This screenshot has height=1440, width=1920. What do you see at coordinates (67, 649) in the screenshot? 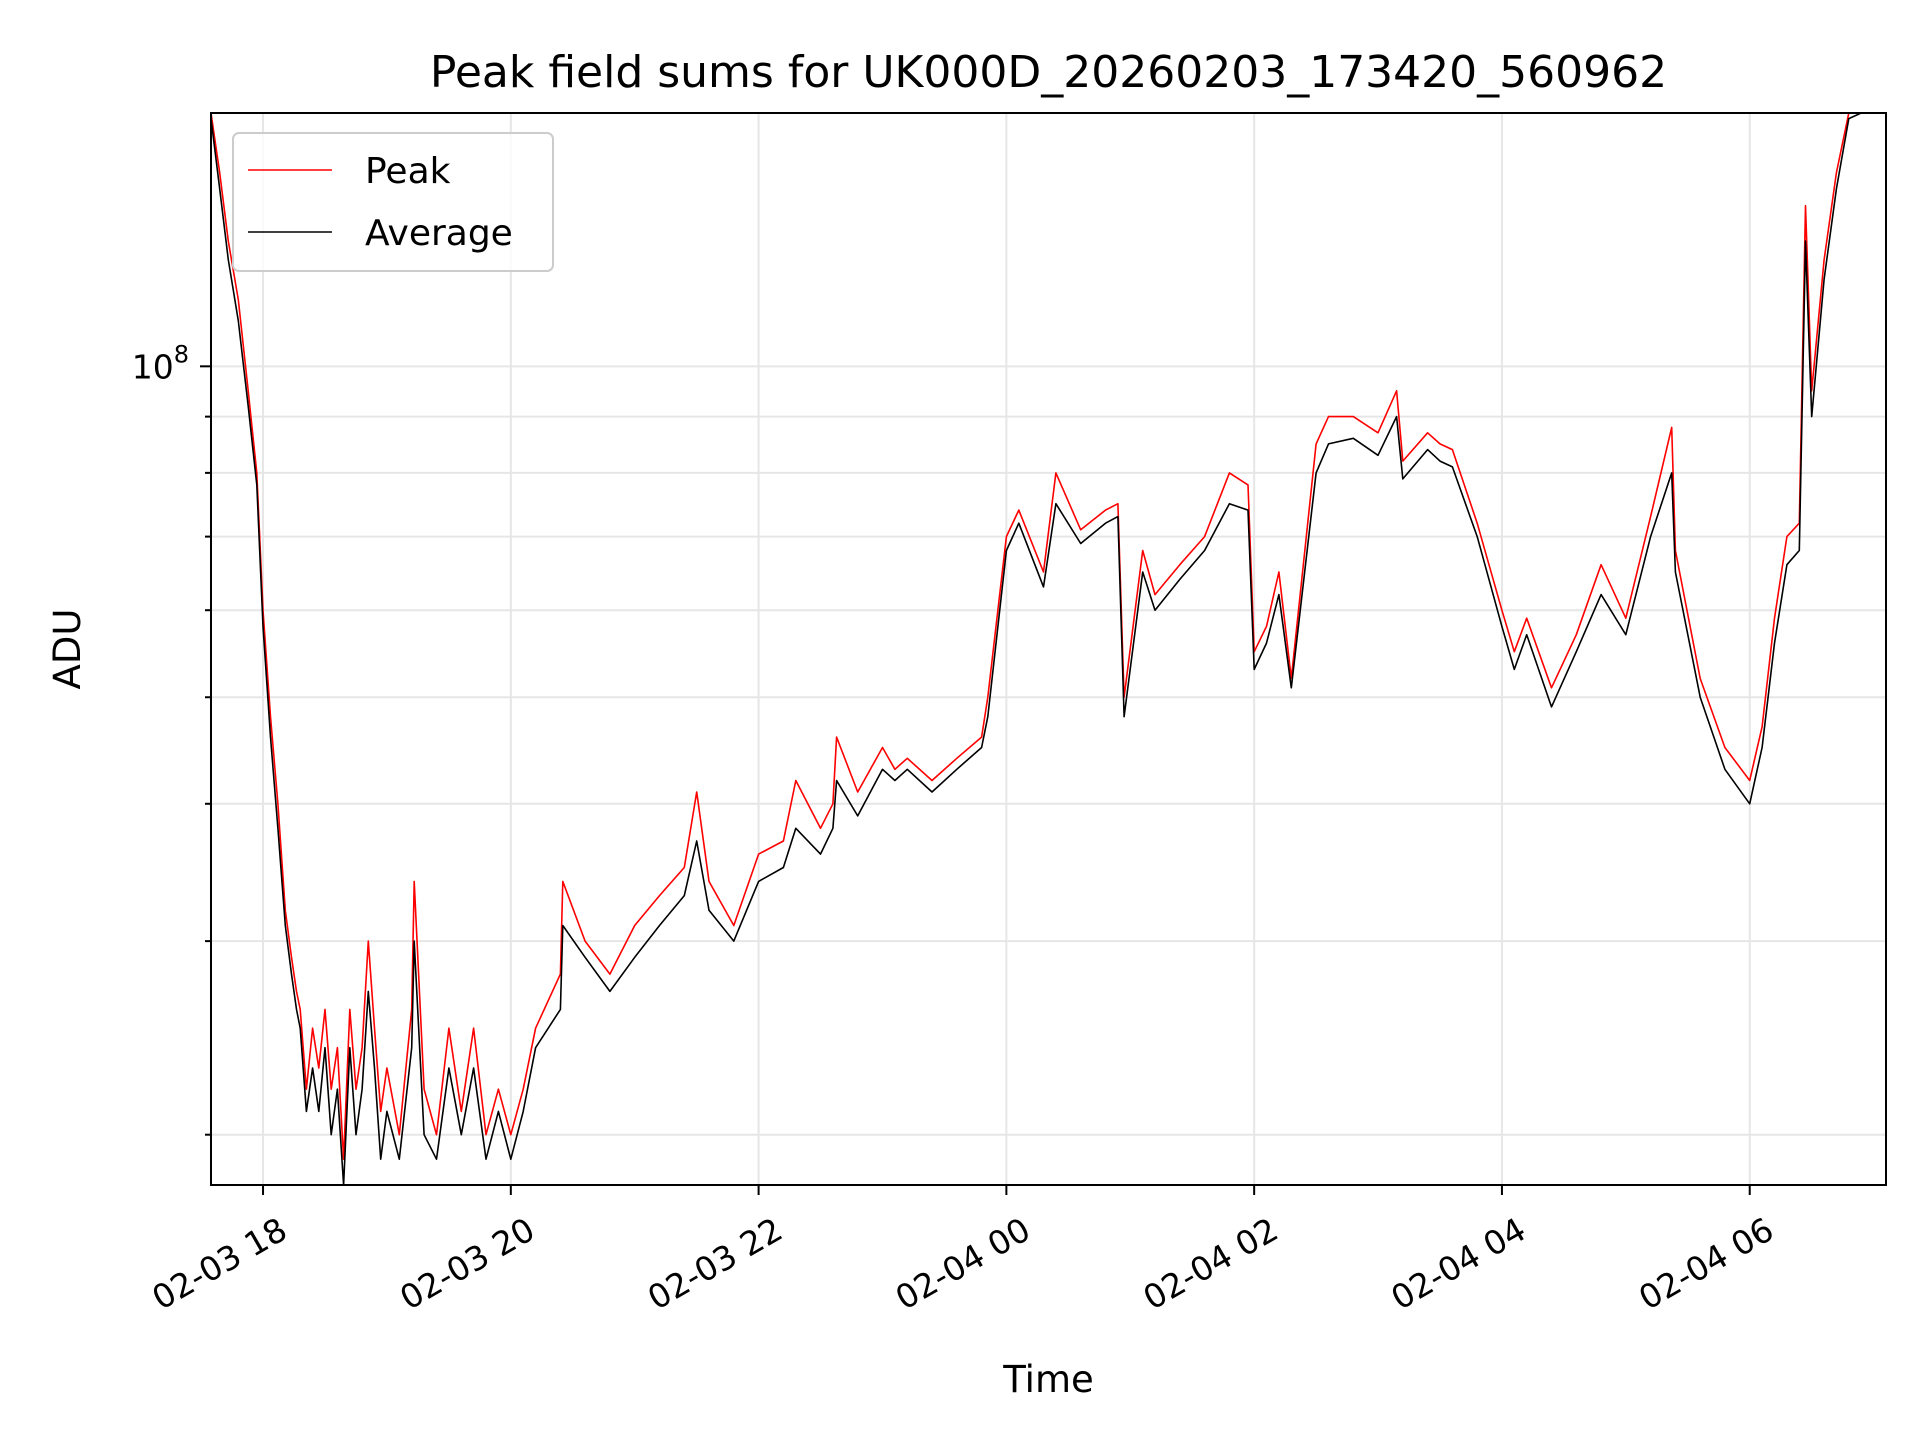
I see `y-axis-label: ADU` at bounding box center [67, 649].